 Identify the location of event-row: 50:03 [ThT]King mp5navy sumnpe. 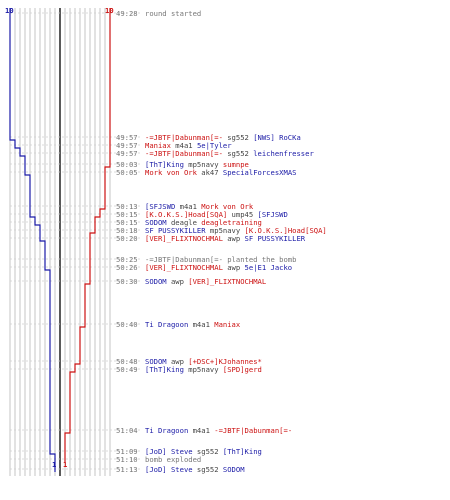
(182, 164).